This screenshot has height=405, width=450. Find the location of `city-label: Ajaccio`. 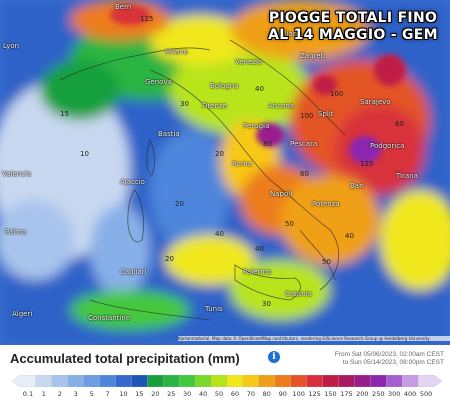

city-label: Ajaccio is located at coordinates (132, 182).